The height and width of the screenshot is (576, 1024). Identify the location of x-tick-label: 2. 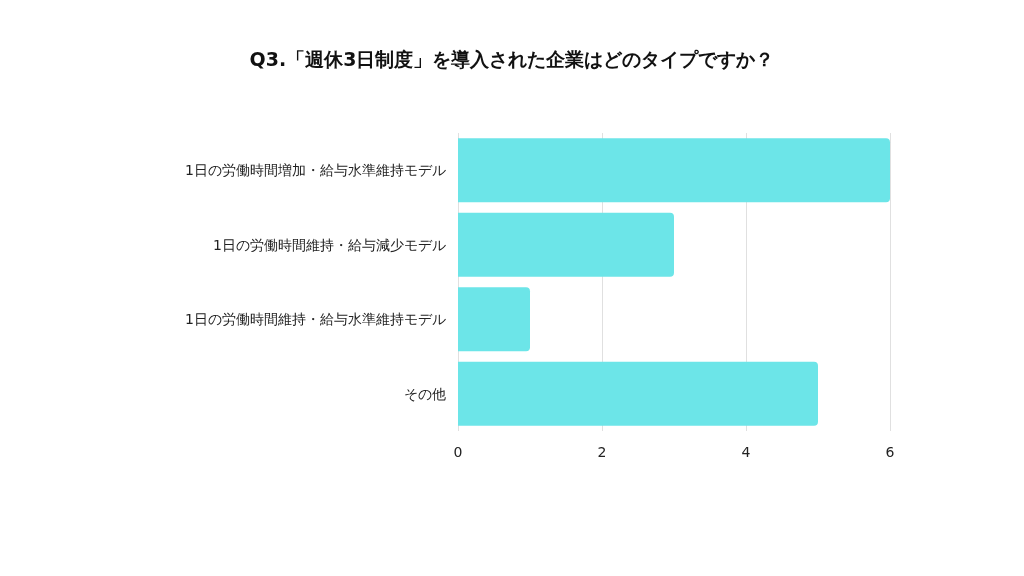
(602, 452).